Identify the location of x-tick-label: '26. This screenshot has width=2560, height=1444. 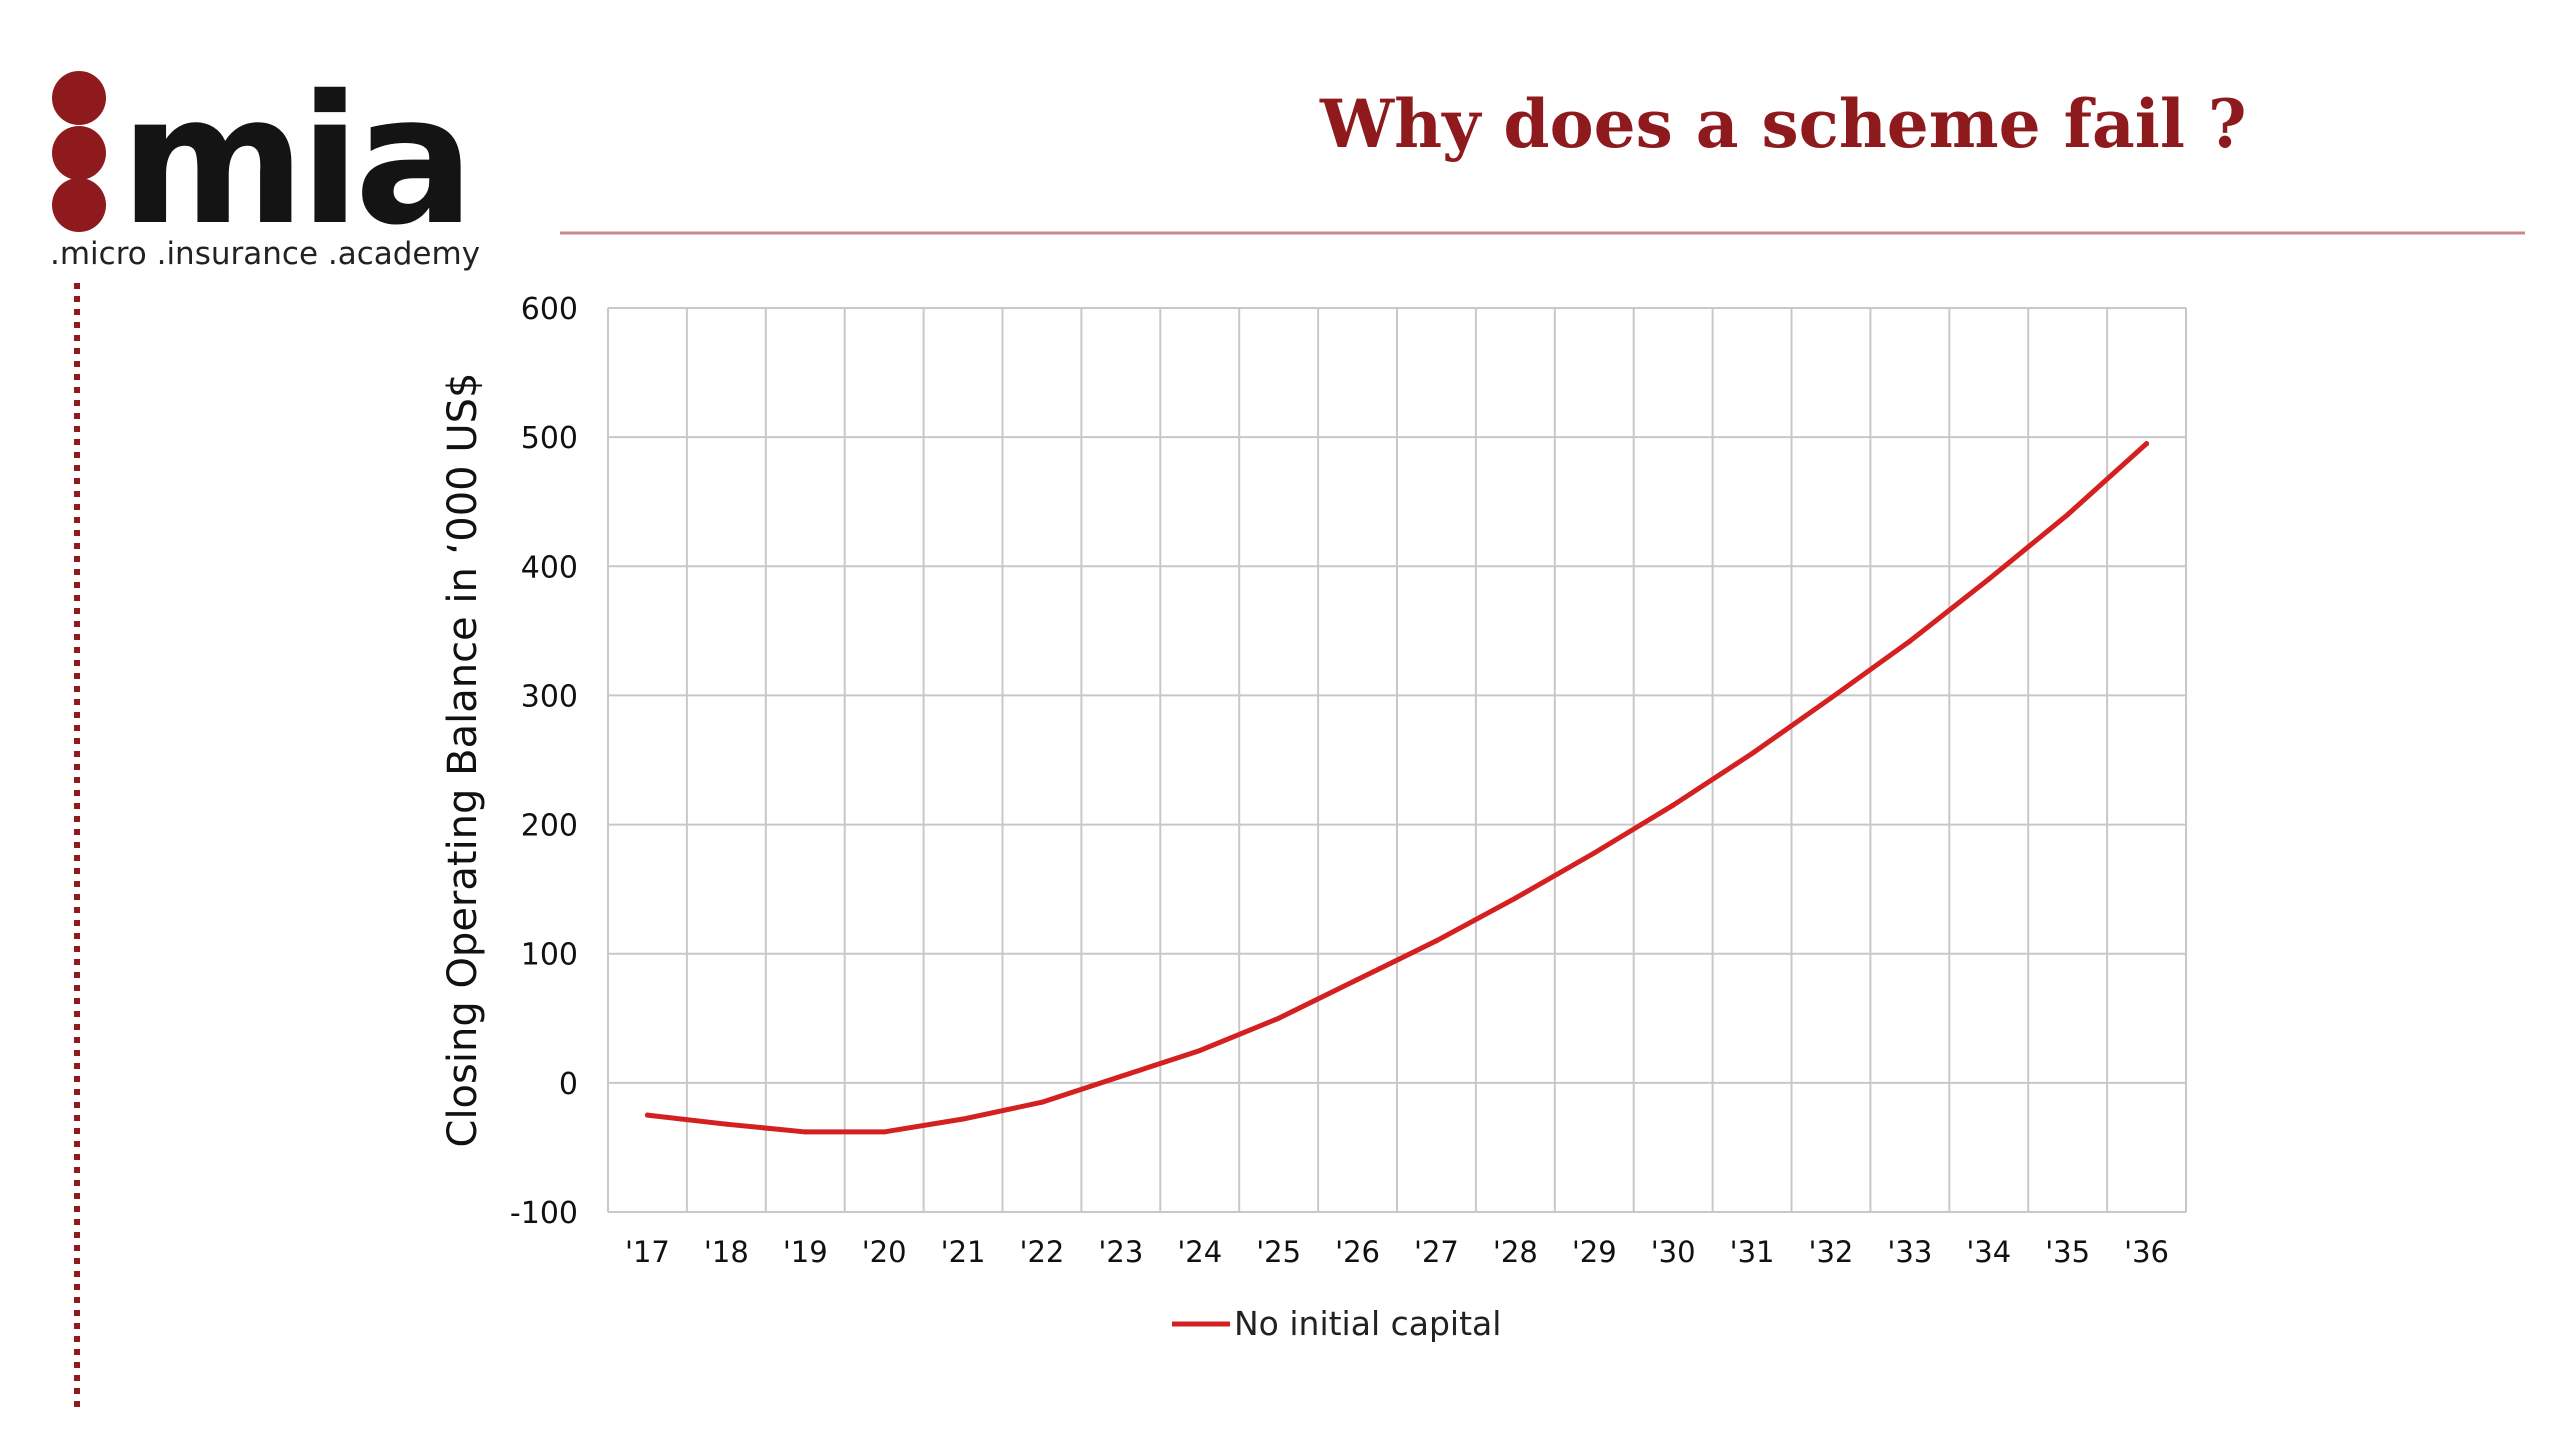
(1357, 1252).